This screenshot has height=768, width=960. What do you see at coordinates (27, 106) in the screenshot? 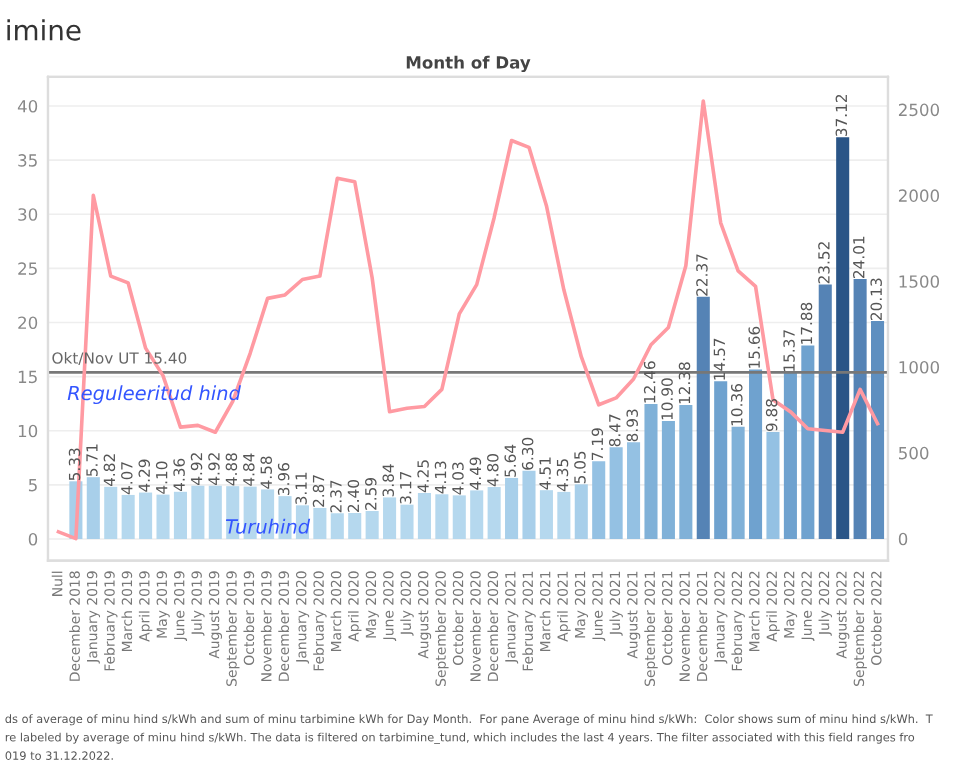
I see `y-tick-label: 40` at bounding box center [27, 106].